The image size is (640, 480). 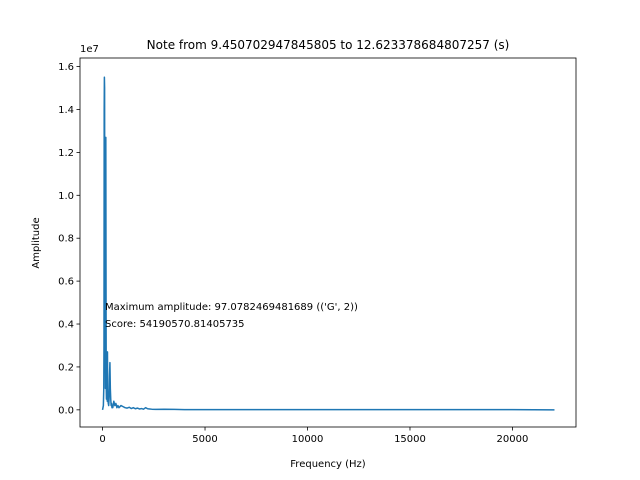 What do you see at coordinates (204, 439) in the screenshot?
I see `x-tick-label: 5000` at bounding box center [204, 439].